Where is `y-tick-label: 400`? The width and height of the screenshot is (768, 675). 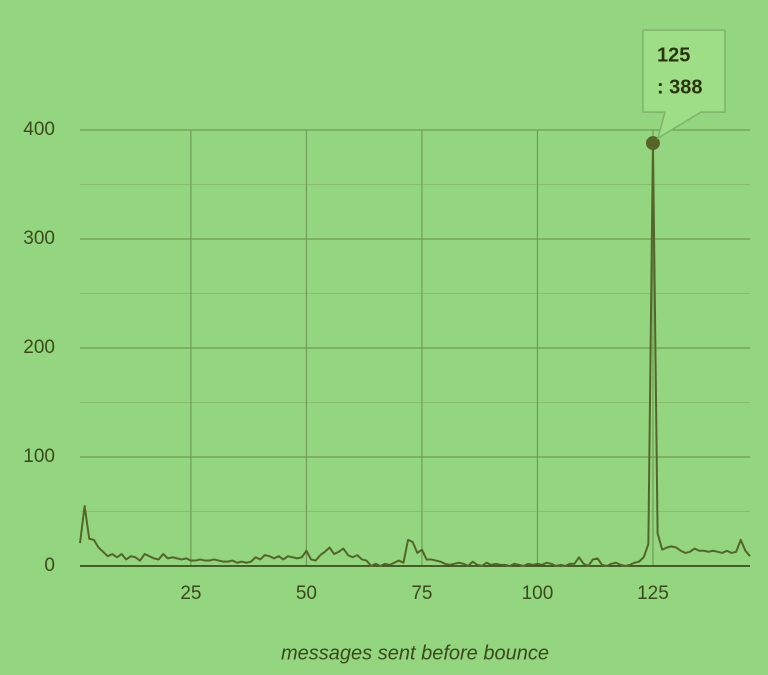 y-tick-label: 400 is located at coordinates (39, 129).